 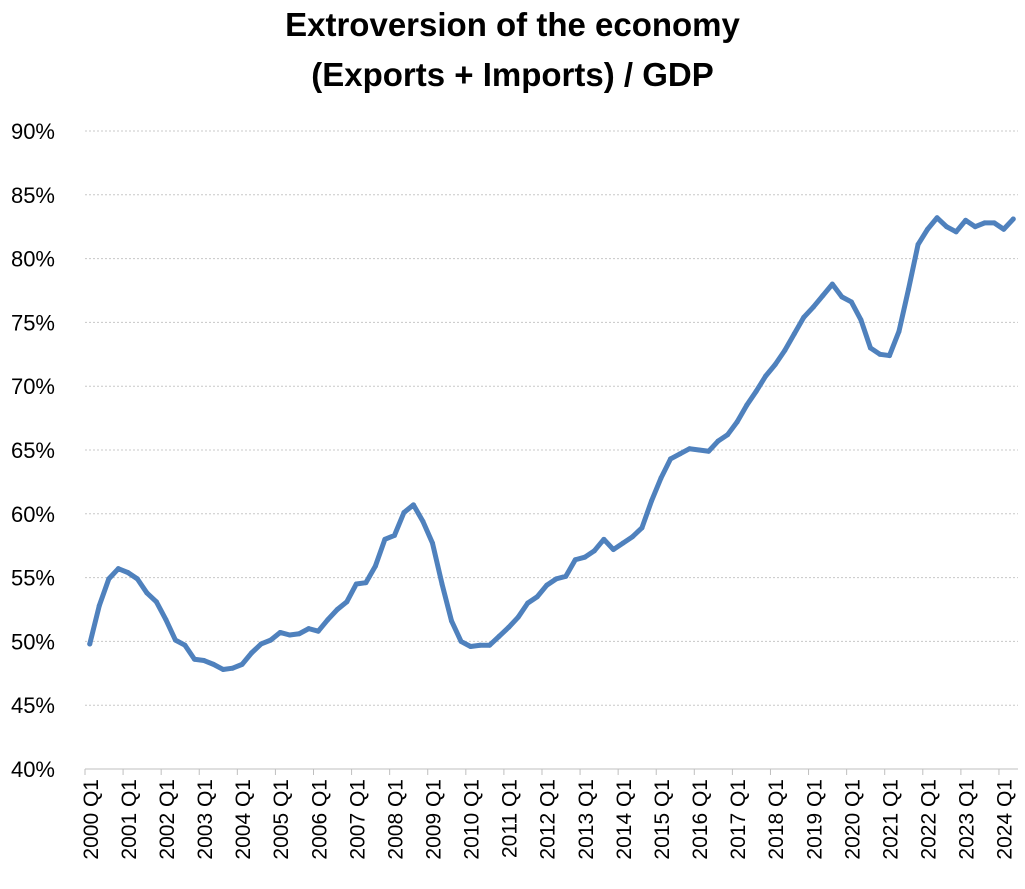 What do you see at coordinates (624, 819) in the screenshot?
I see `x-tick-label: 2014 Q1` at bounding box center [624, 819].